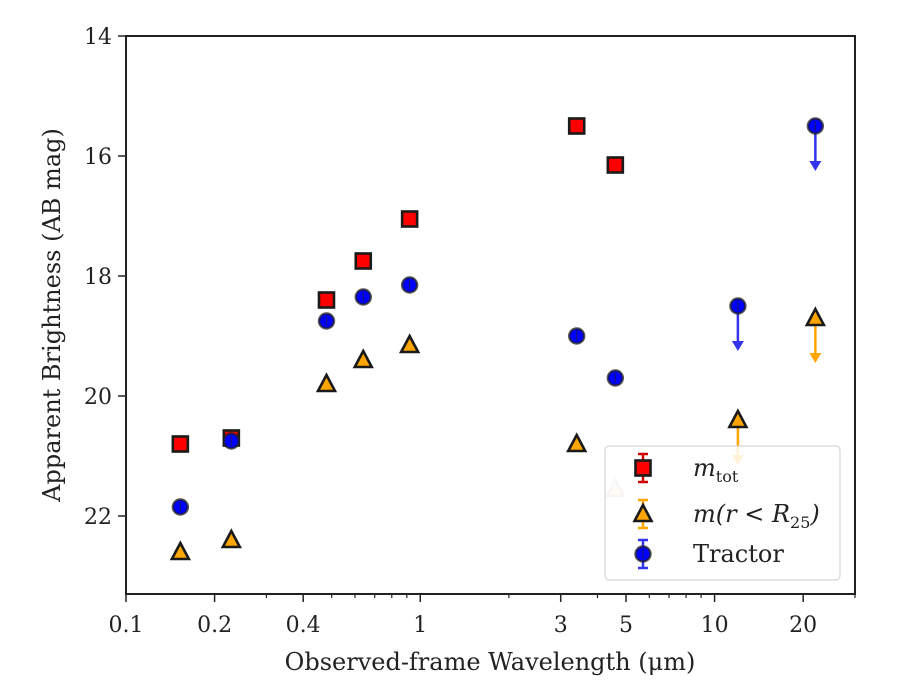  Describe the element at coordinates (214, 625) in the screenshot. I see `x-tick-label: 0.2` at that location.